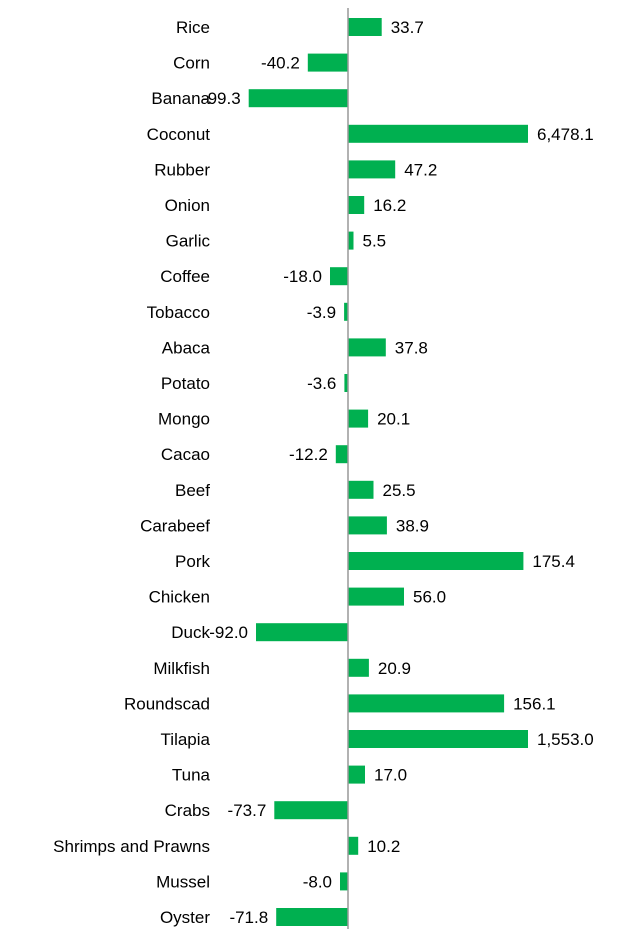 The height and width of the screenshot is (931, 629). I want to click on value-label: 16.2, so click(389, 205).